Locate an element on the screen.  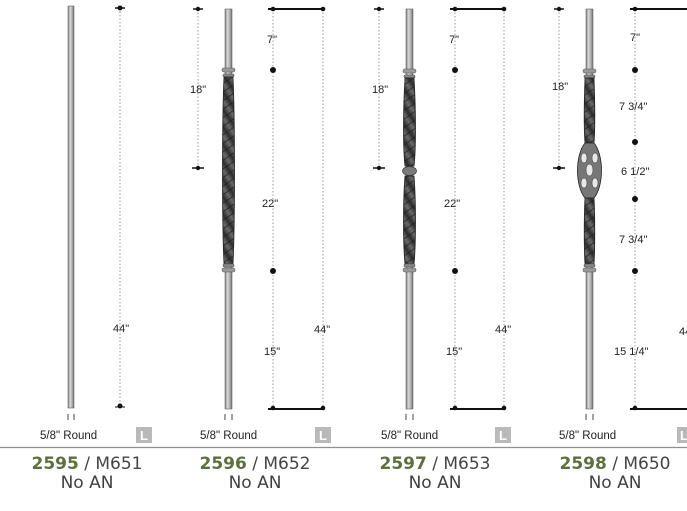
product-code: 2597 is located at coordinates (403, 464).